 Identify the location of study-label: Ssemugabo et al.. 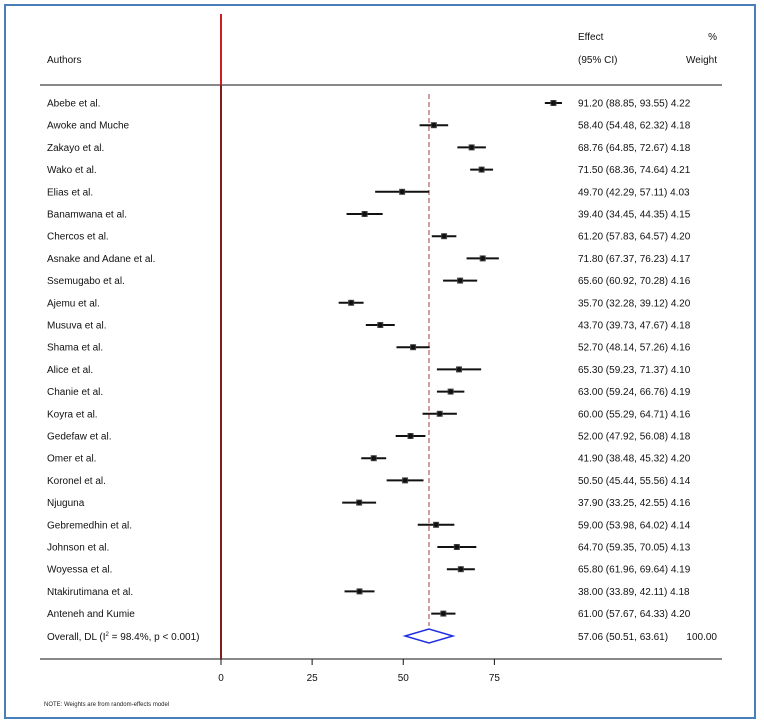
(86, 281).